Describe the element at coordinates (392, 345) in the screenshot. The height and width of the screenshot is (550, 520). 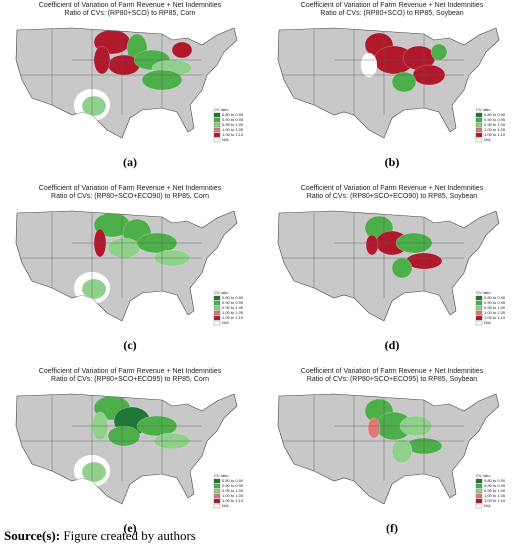
I see `panel-caption: (d)` at that location.